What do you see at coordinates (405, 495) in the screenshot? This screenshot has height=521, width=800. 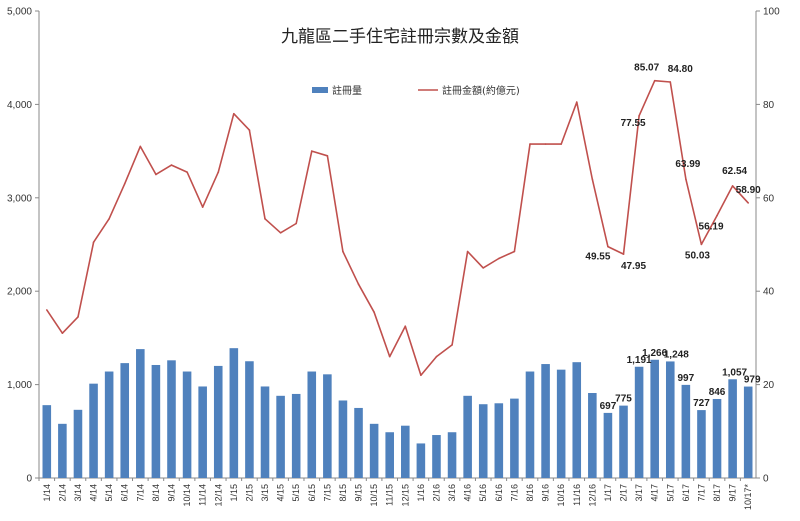 I see `x-tick-label: 12/15` at bounding box center [405, 495].